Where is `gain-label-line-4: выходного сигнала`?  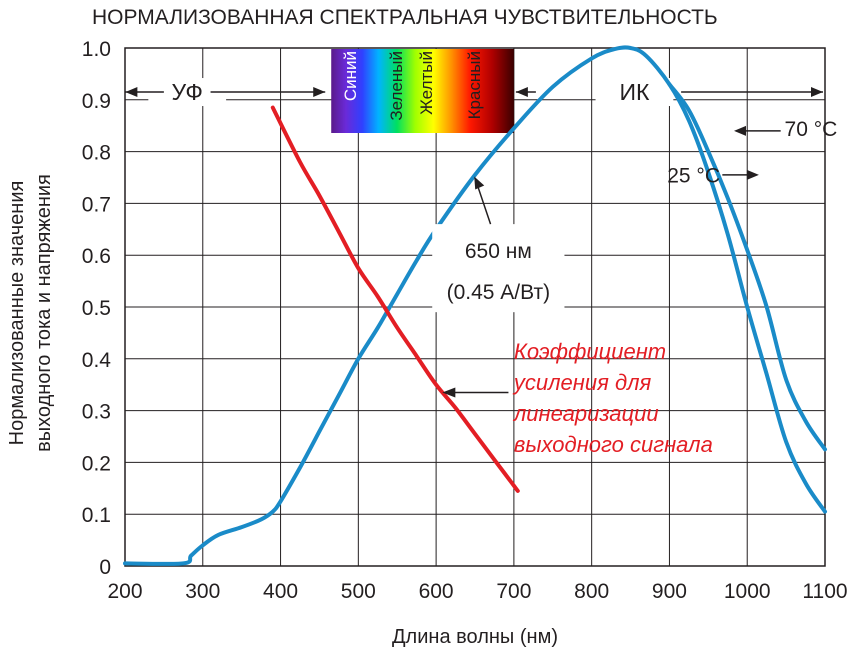 gain-label-line-4: выходного сигнала is located at coordinates (613, 444).